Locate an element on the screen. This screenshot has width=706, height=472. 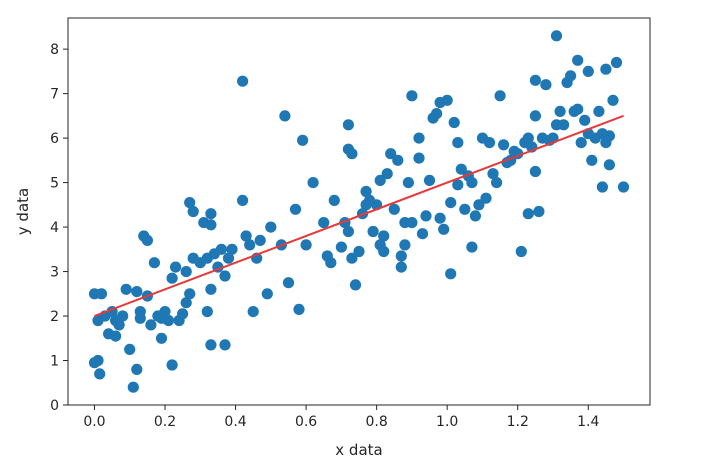
y-tick-label: 6 is located at coordinates (54, 139).